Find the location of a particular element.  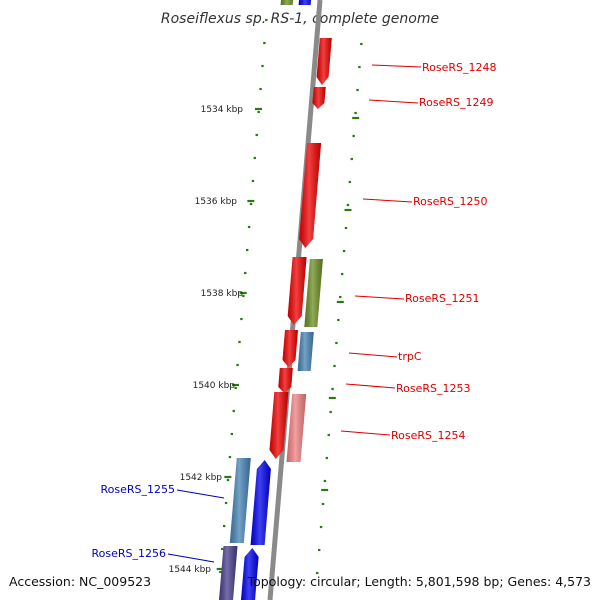

kbp-label: 1534 kbp is located at coordinates (222, 110).